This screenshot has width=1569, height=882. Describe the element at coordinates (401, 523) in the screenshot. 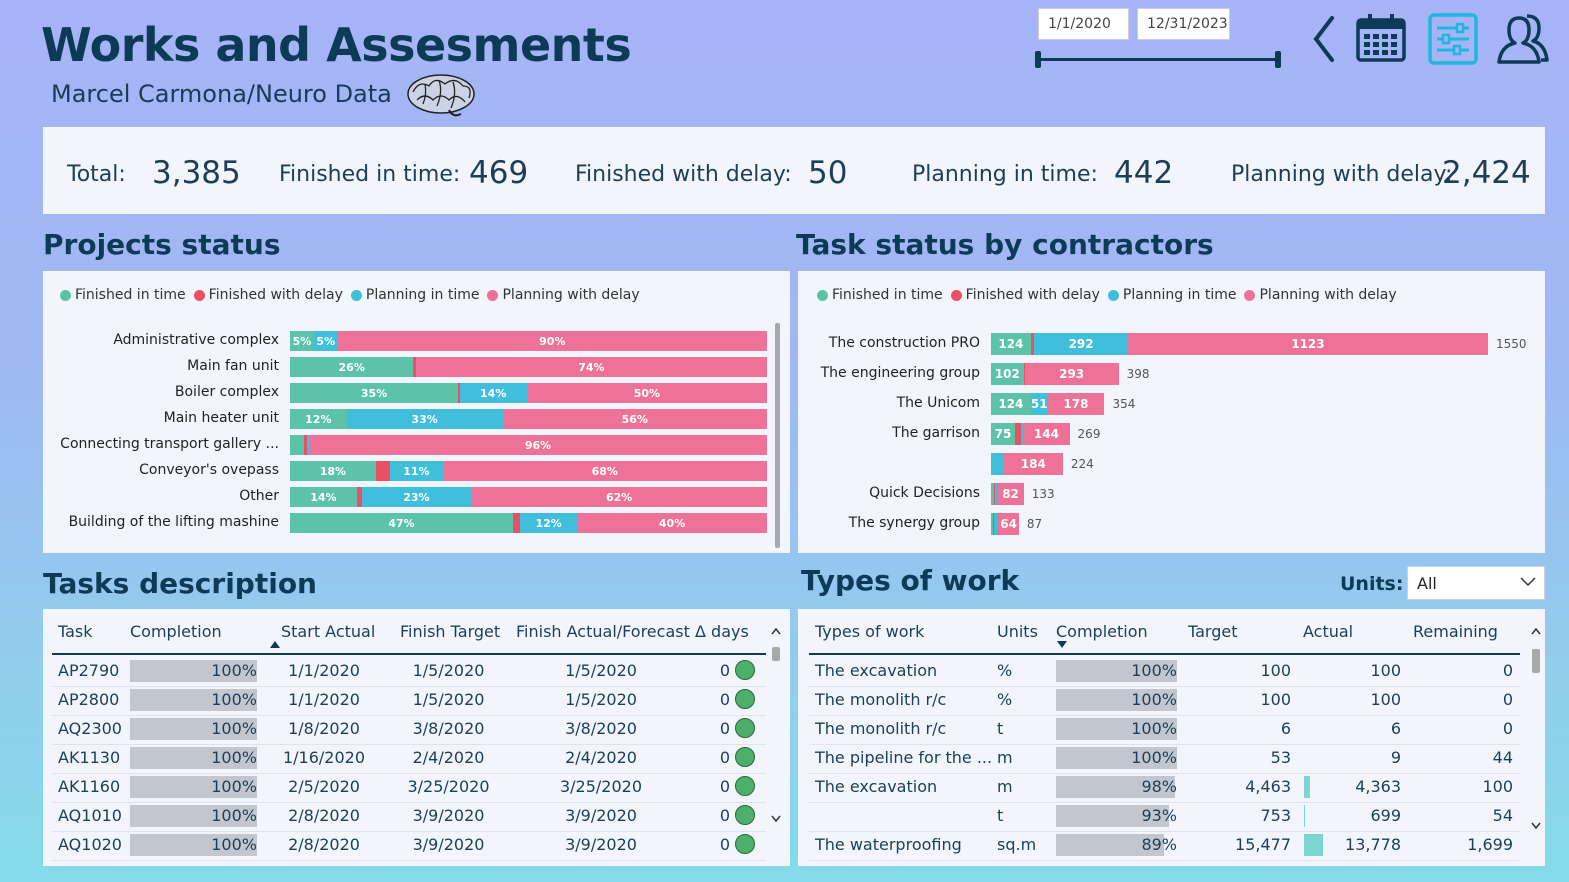

I see `bar-segment-finished-in-time: 47%` at that location.